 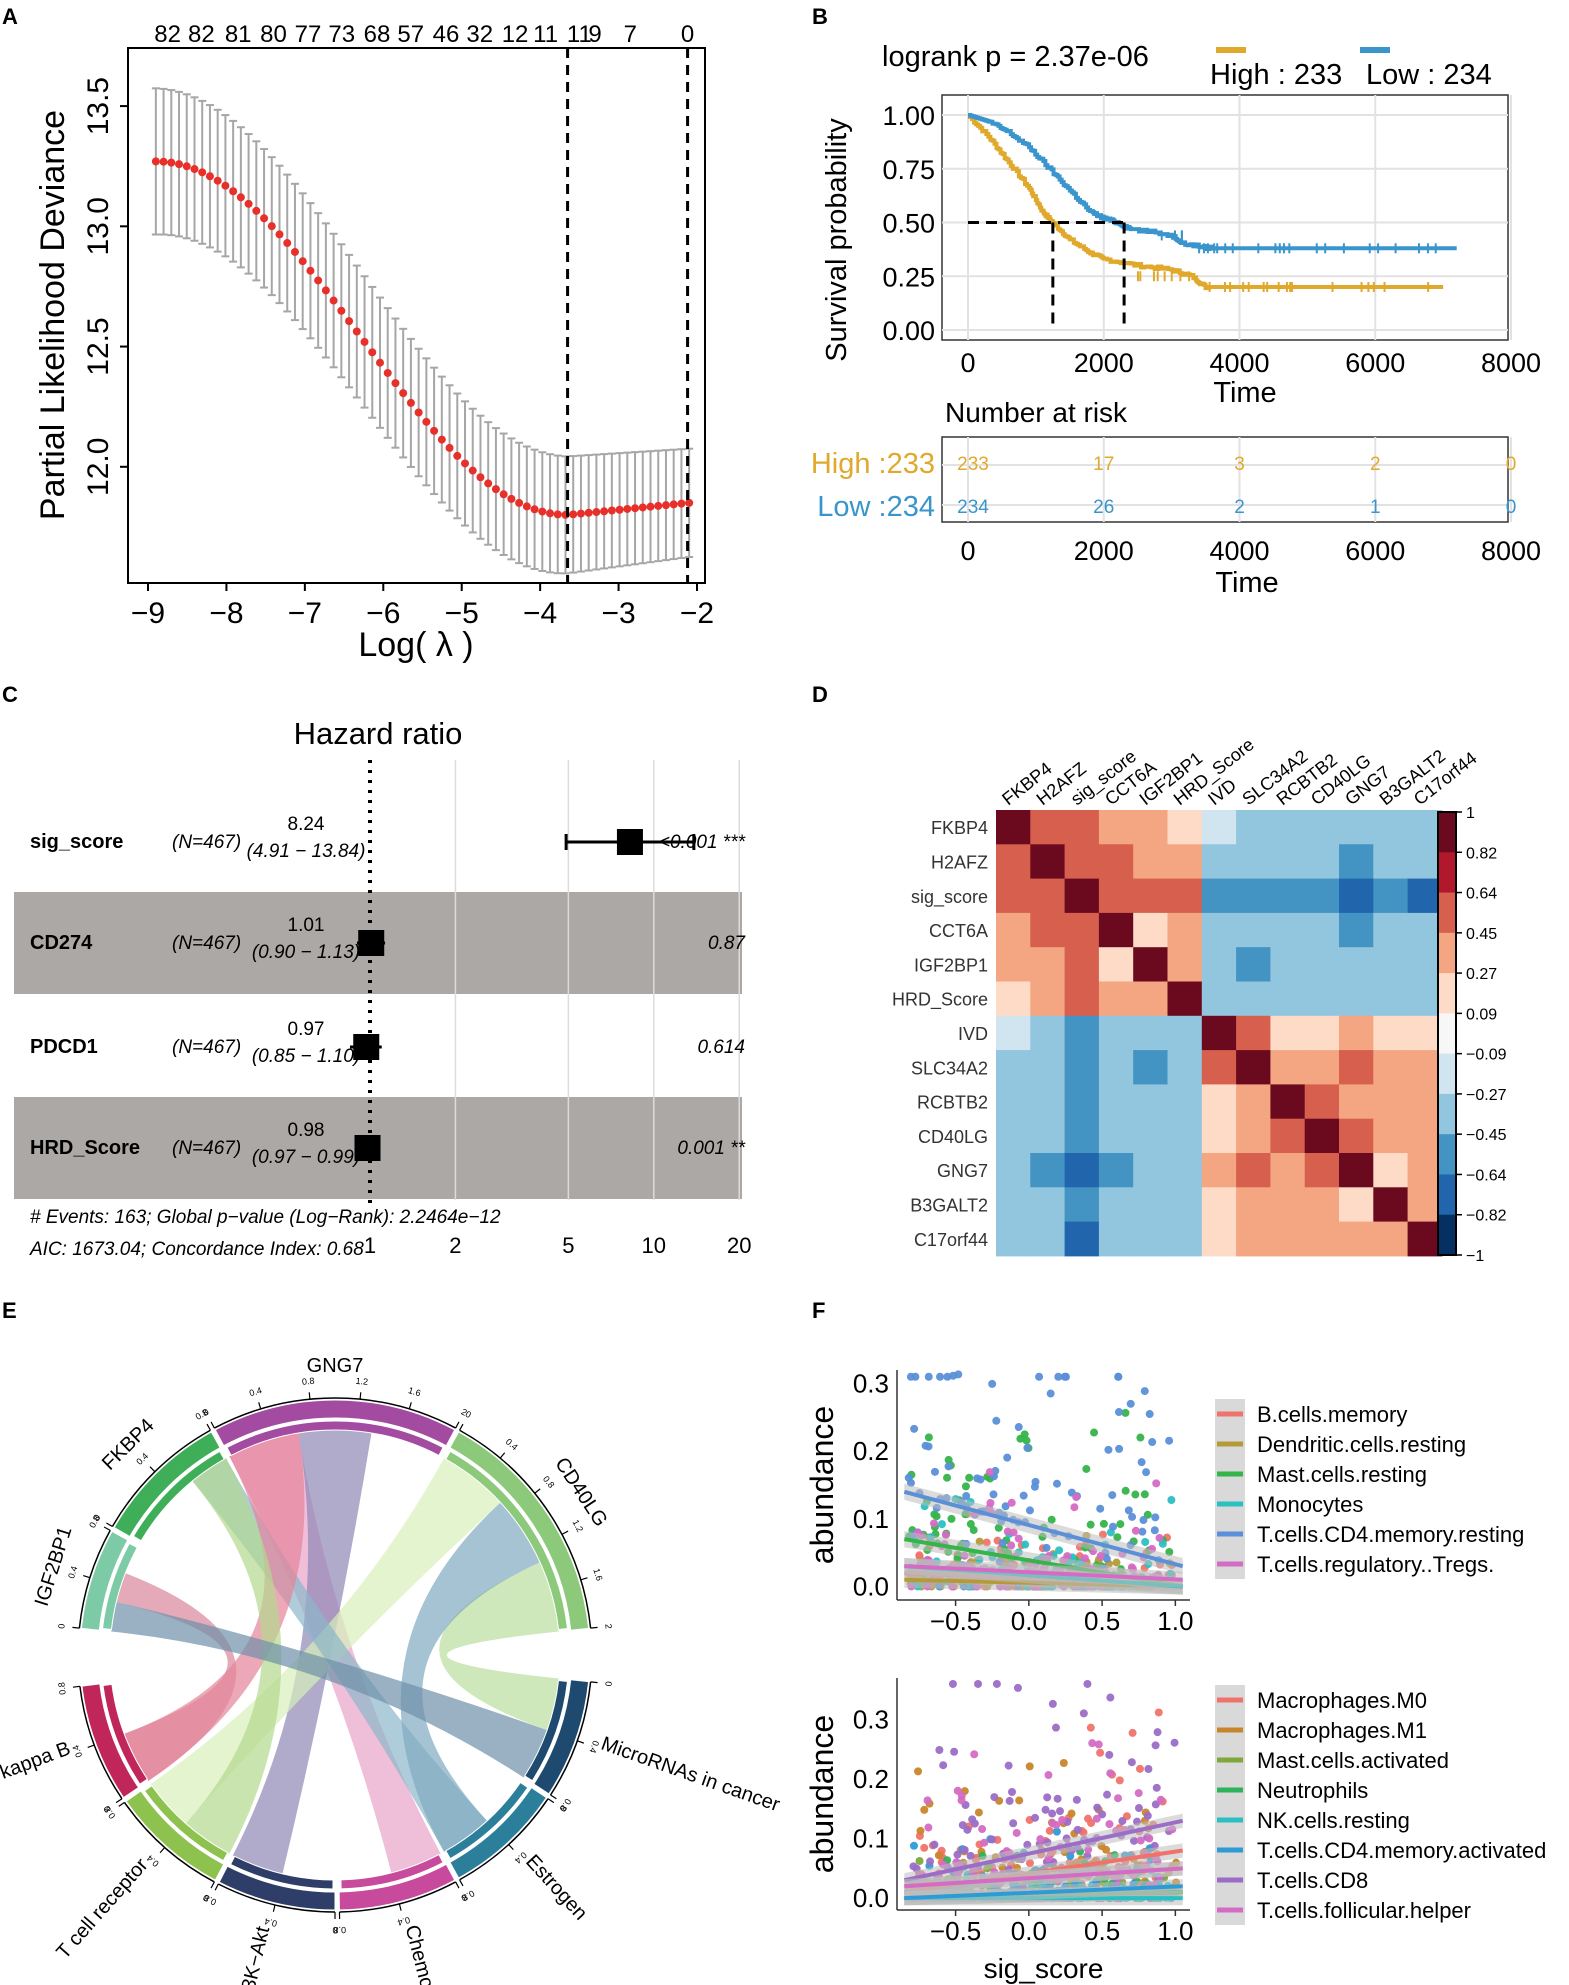 I want to click on legend-label: Macrophages.M1, so click(x=1342, y=1730).